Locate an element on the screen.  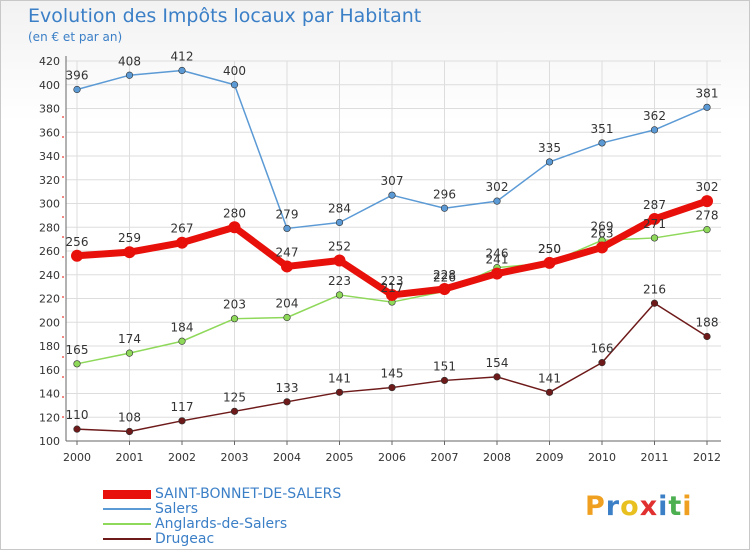
y-tick-label: 340 is located at coordinates (49, 156).